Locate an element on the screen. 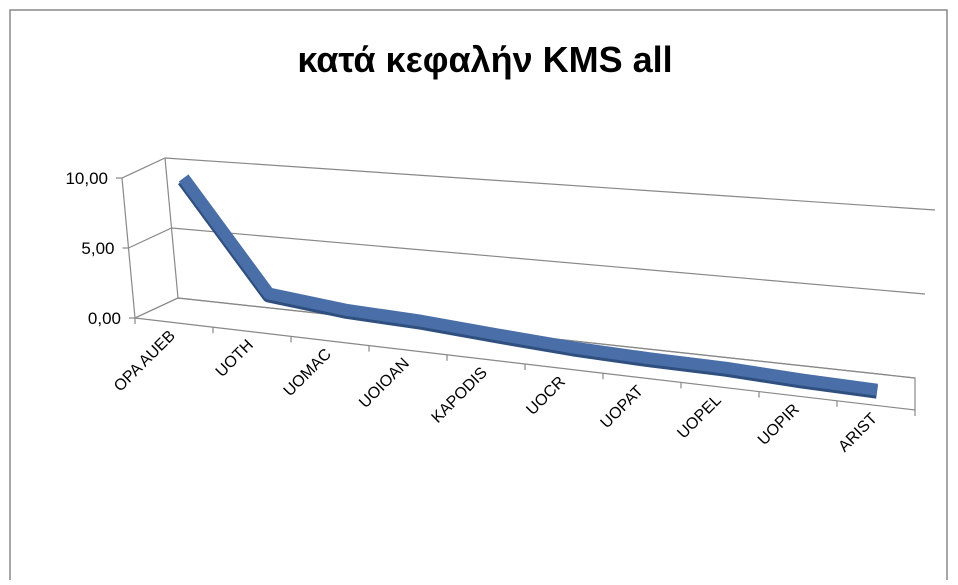 Image resolution: width=958 pixels, height=585 pixels. y-tick-label: 5,00 is located at coordinates (97, 248).